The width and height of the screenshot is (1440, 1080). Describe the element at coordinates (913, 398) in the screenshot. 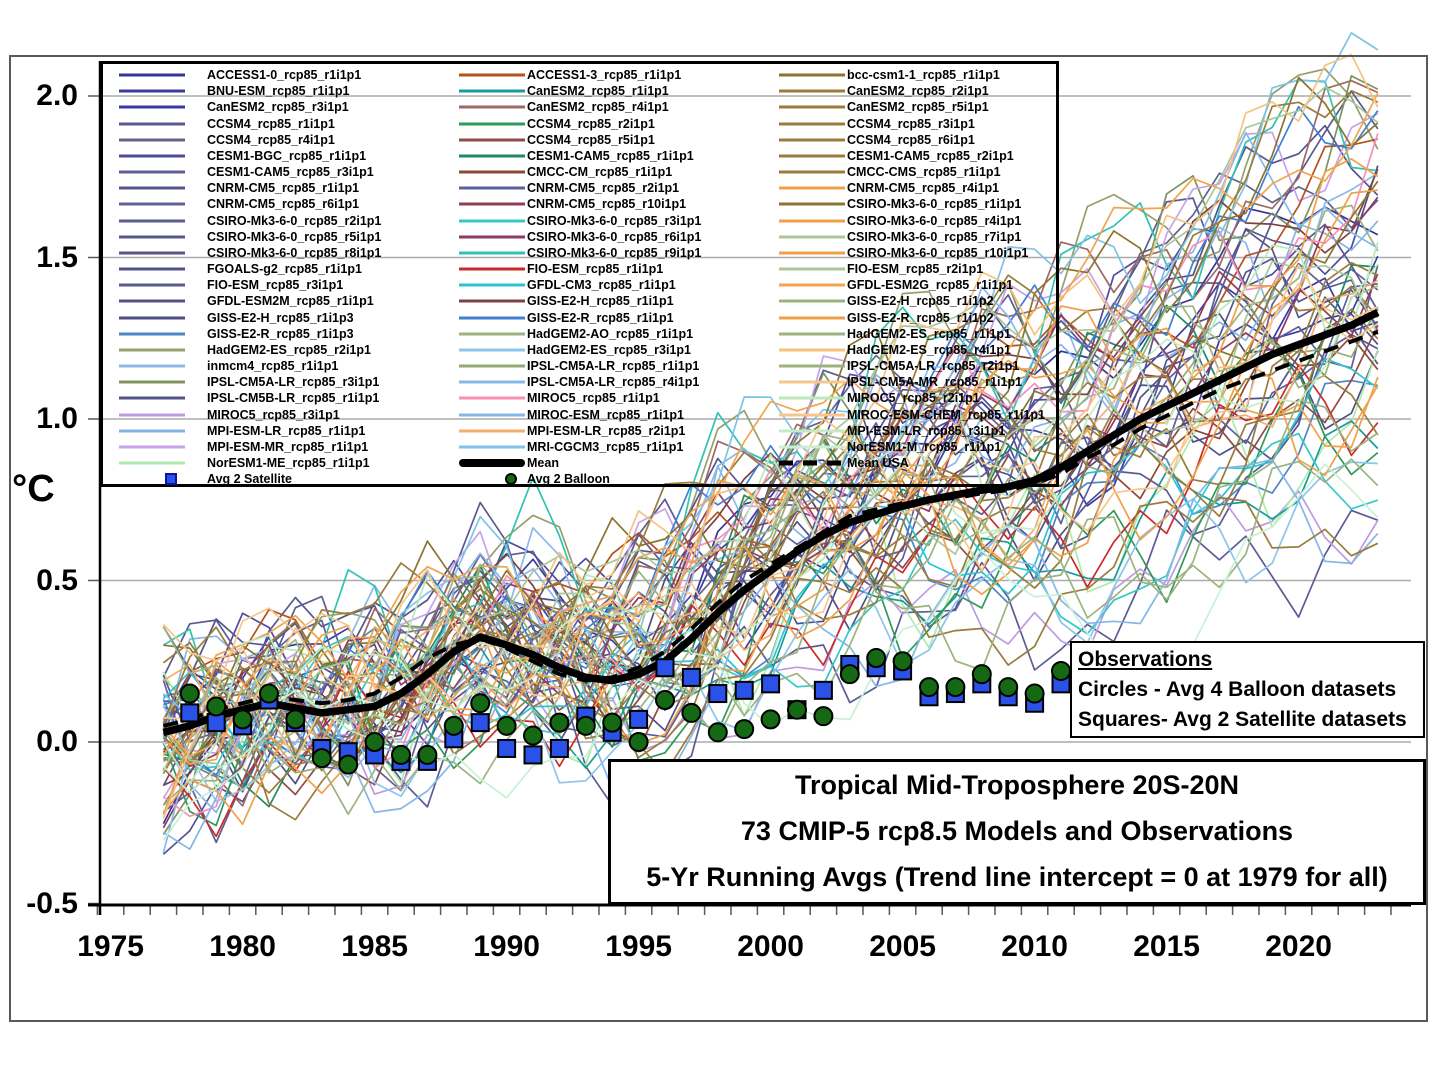

I see `legend-item-label: MIROC5_rcp85_r2i1p1` at that location.